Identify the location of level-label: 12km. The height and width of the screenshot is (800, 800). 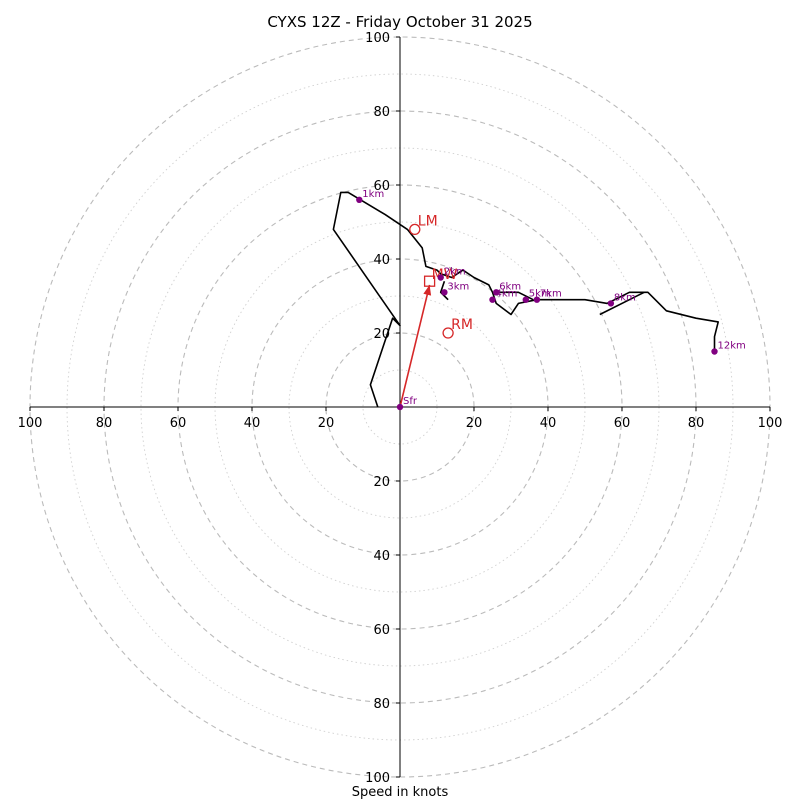
(732, 346).